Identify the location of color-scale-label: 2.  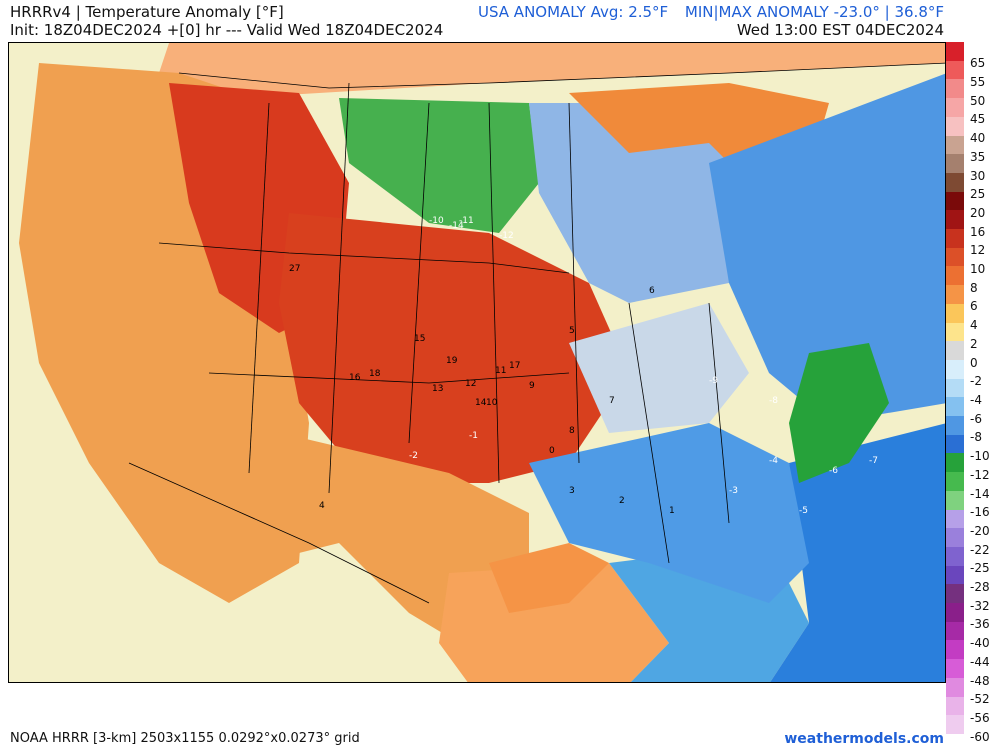
(974, 343).